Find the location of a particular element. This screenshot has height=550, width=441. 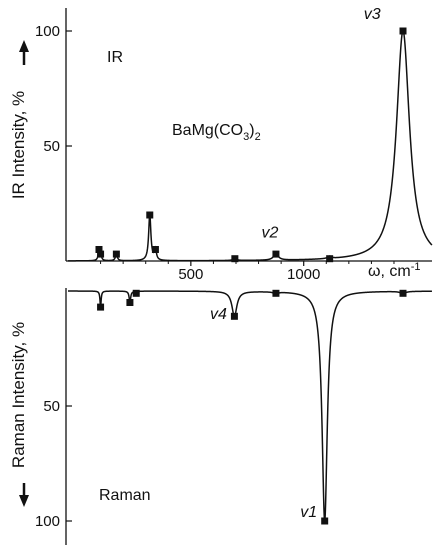

x-tick-label: 1000 is located at coordinates (303, 274).